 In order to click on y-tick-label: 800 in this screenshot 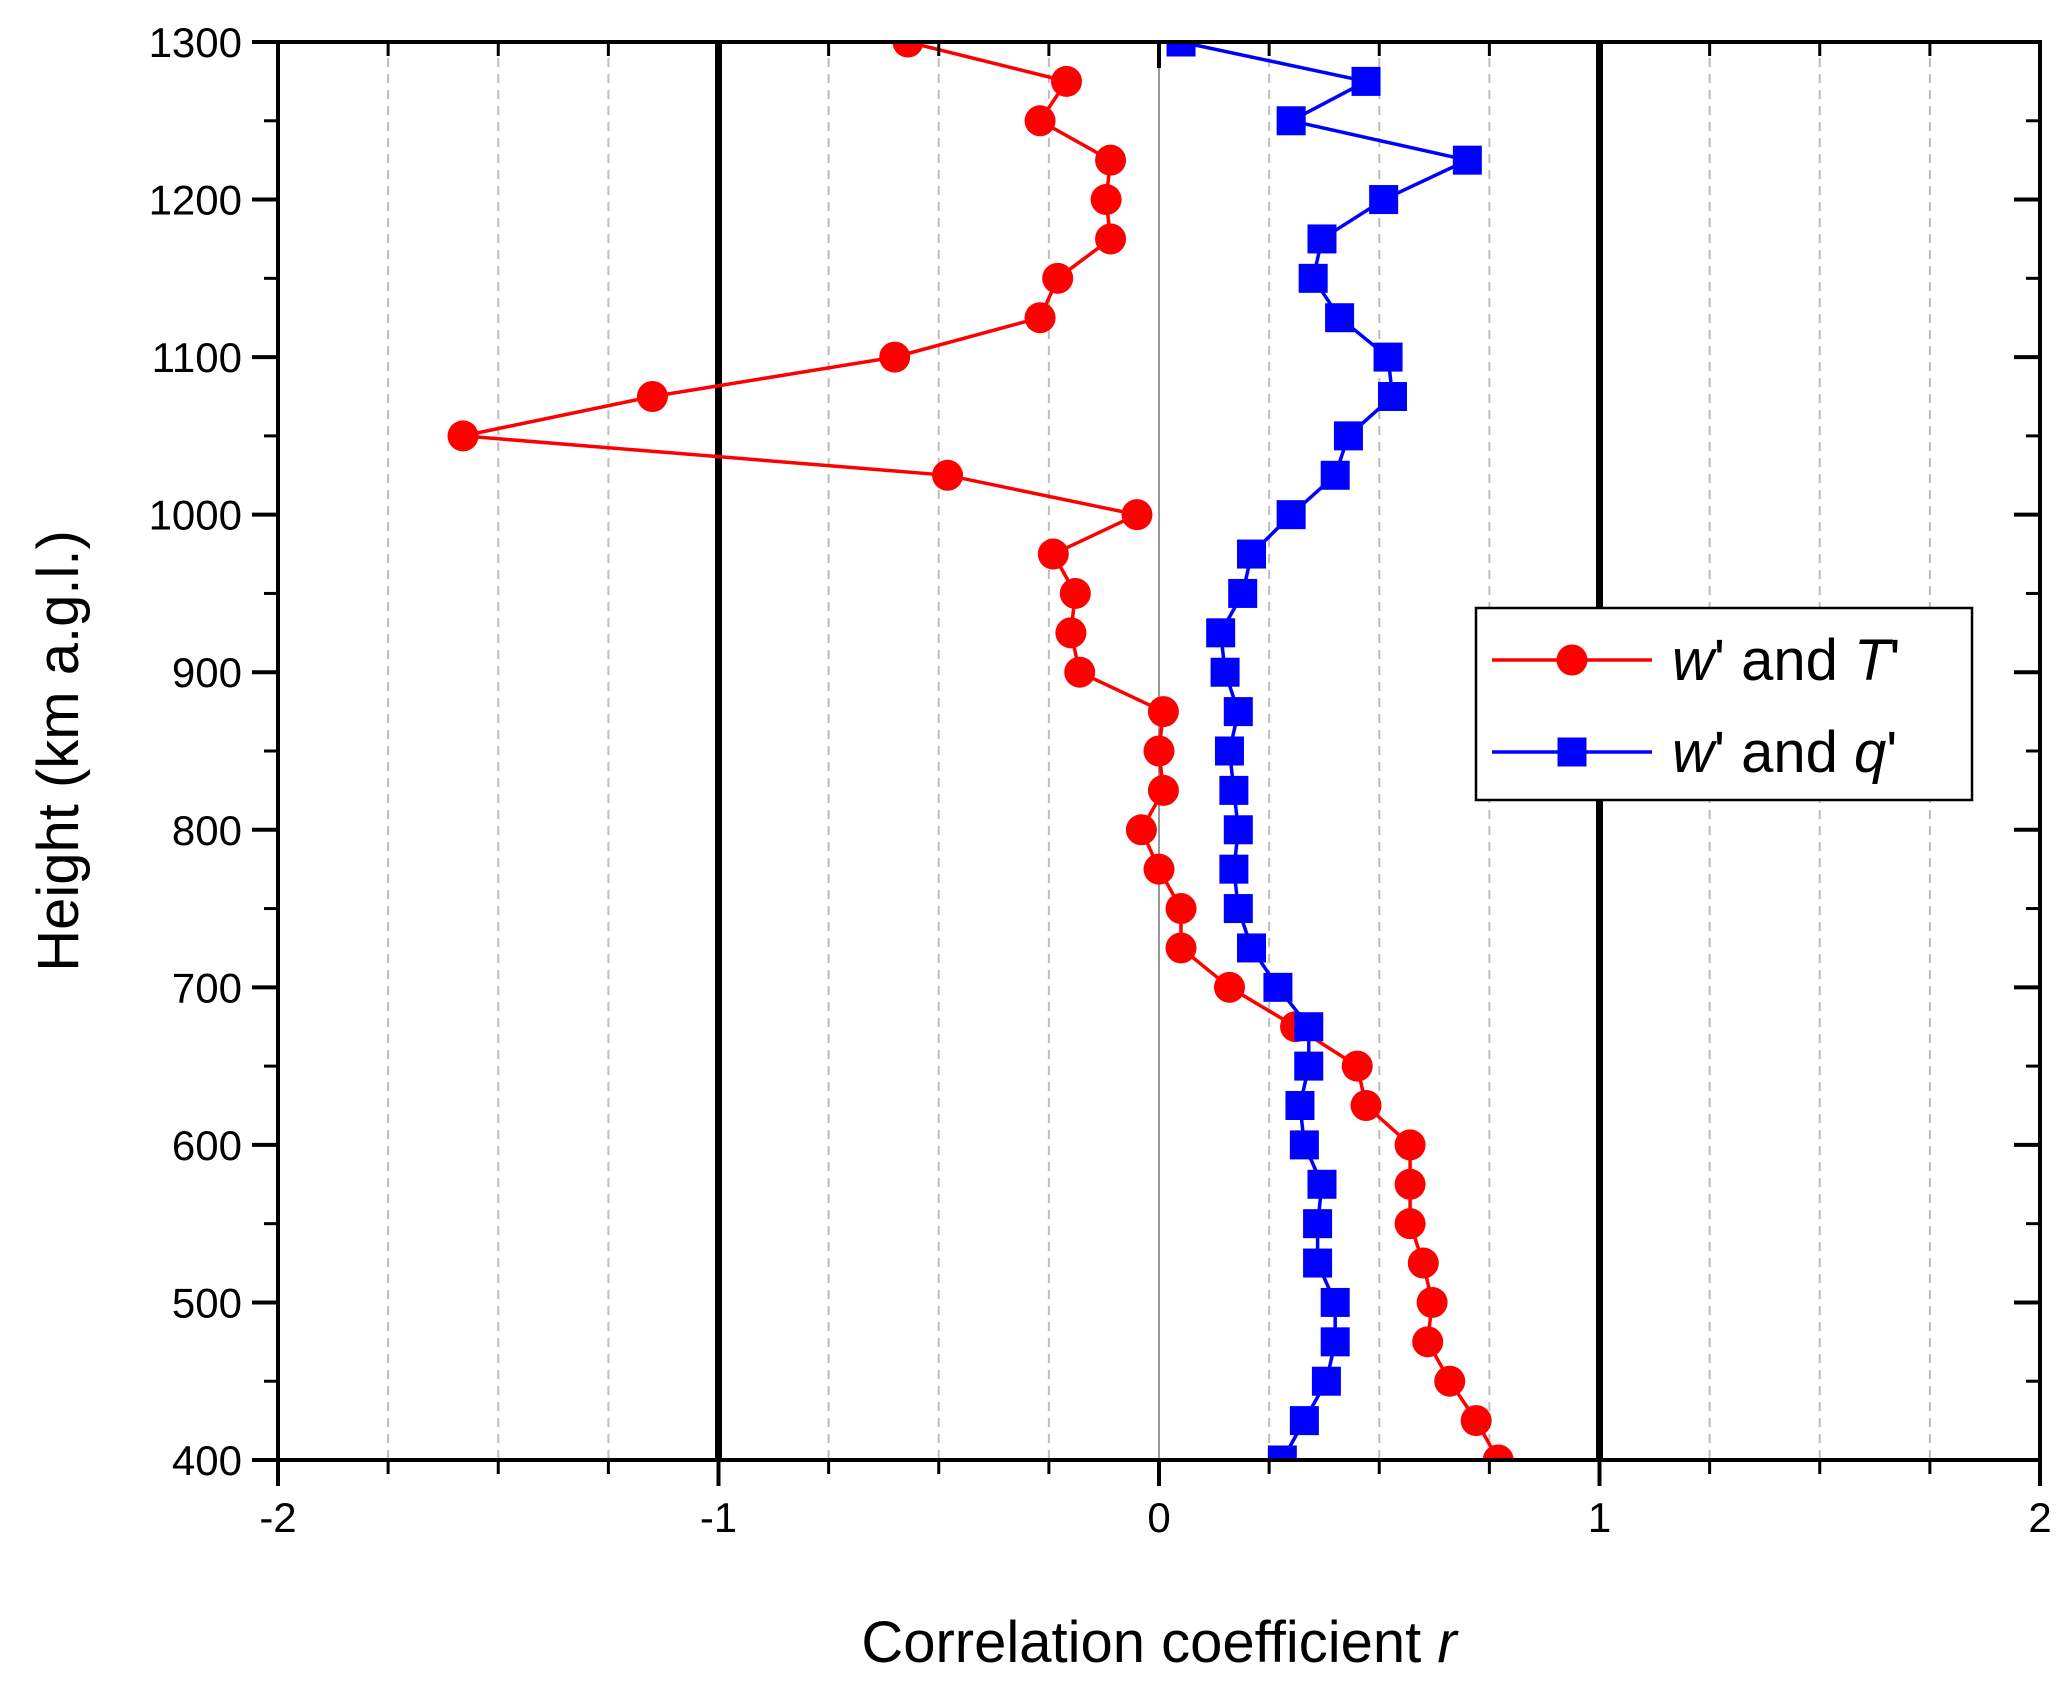, I will do `click(207, 830)`.